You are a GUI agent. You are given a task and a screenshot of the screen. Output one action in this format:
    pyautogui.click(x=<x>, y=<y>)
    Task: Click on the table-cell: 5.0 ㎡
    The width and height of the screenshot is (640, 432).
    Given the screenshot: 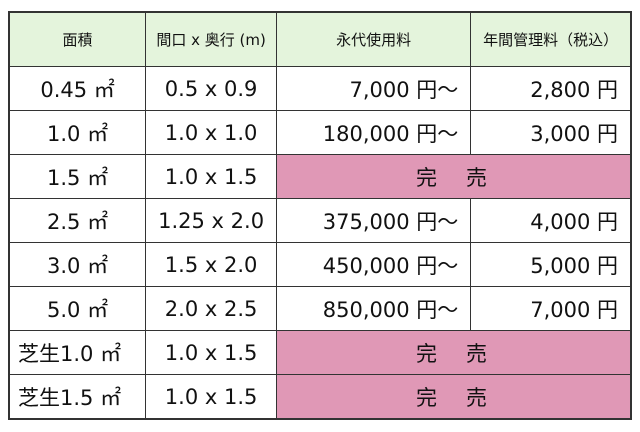 What is the action you would take?
    pyautogui.click(x=77, y=308)
    